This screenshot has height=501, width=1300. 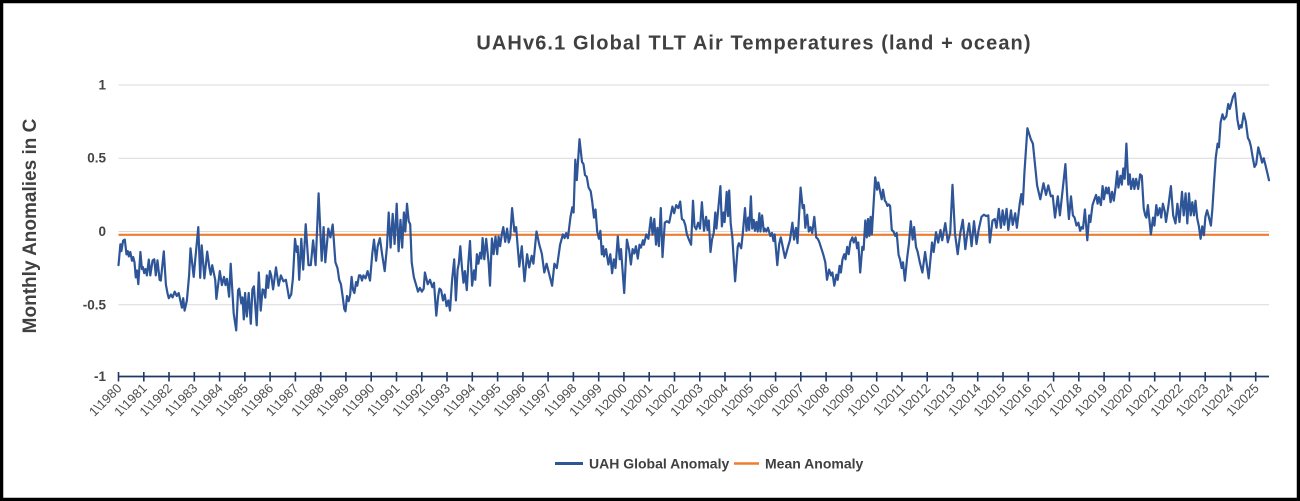 I want to click on svg-text: UAH Global Anomaly, so click(x=659, y=464).